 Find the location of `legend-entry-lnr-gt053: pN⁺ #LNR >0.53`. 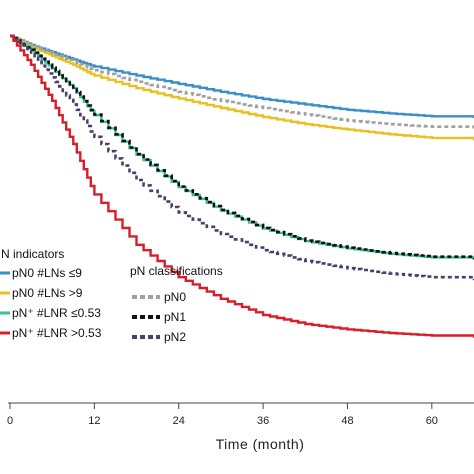

legend-entry-lnr-gt053: pN⁺ #LNR >0.53 is located at coordinates (57, 333).